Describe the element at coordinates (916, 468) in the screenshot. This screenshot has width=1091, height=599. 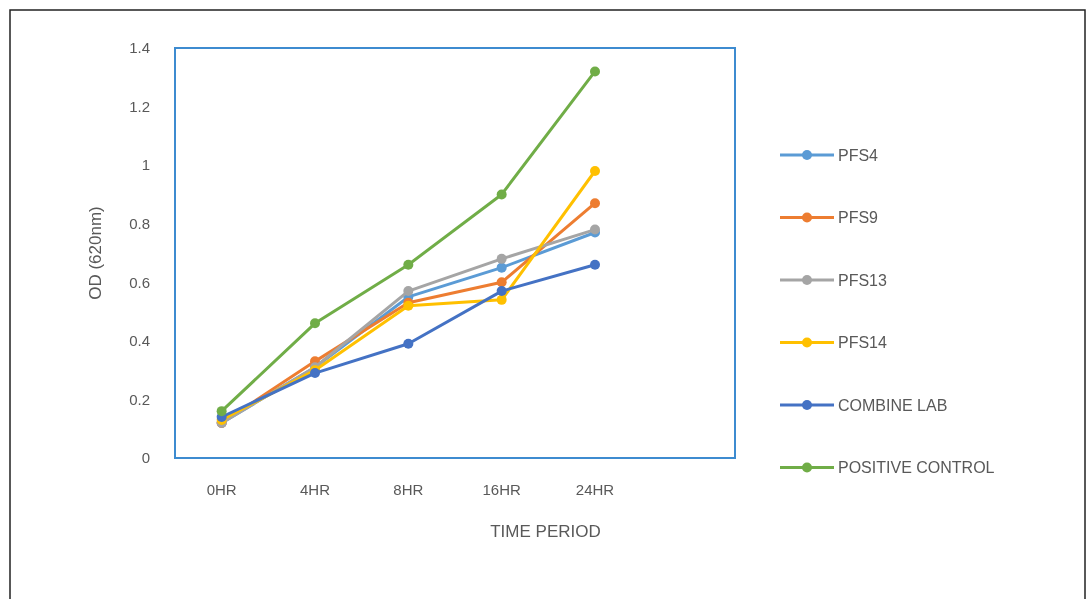
I see `legend-label: POSITIVE CONTROL` at that location.